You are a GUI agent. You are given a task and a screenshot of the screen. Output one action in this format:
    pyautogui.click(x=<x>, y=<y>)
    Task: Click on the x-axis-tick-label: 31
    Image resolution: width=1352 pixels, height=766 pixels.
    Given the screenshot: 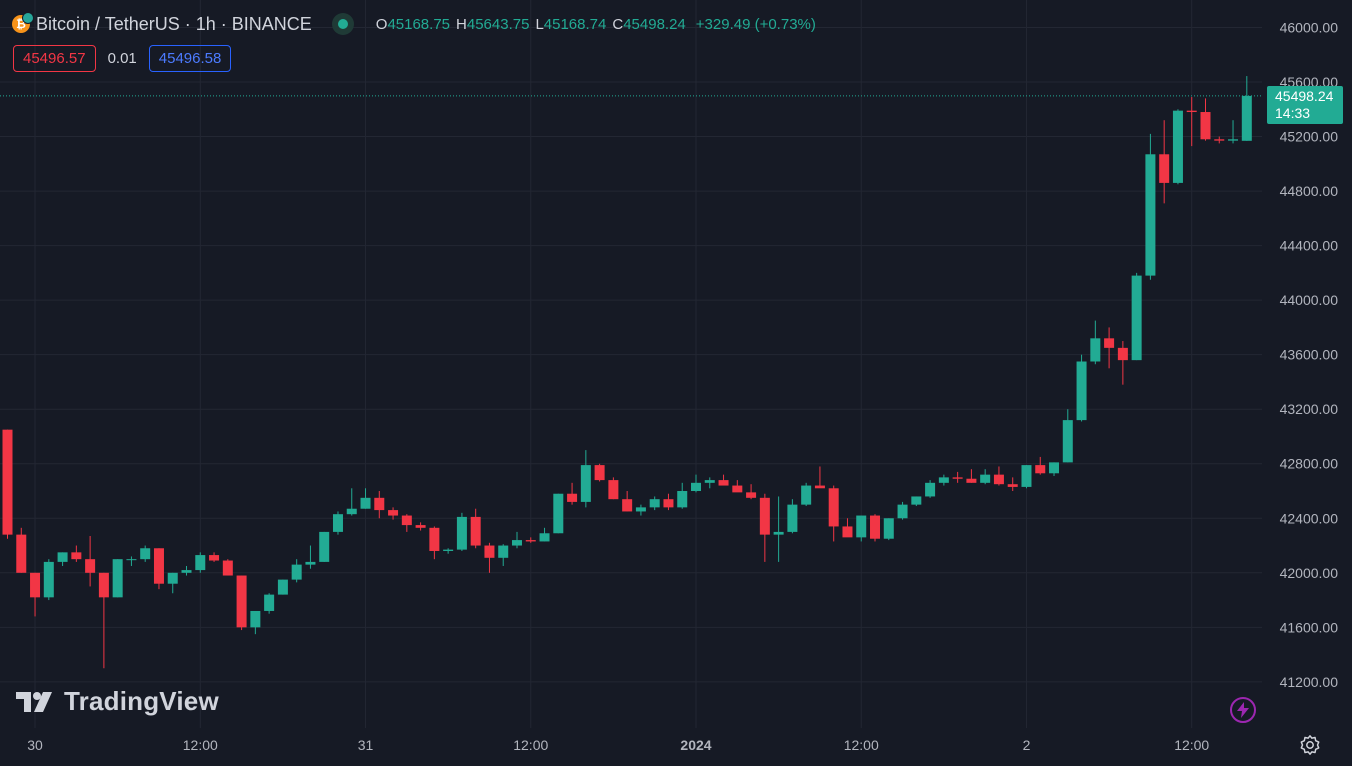 What is the action you would take?
    pyautogui.click(x=366, y=745)
    